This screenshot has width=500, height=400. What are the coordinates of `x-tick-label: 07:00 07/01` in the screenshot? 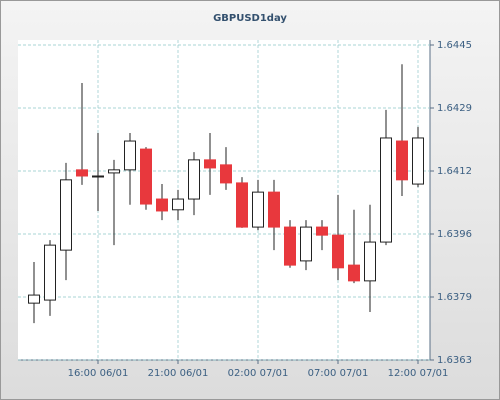 It's located at (338, 373).